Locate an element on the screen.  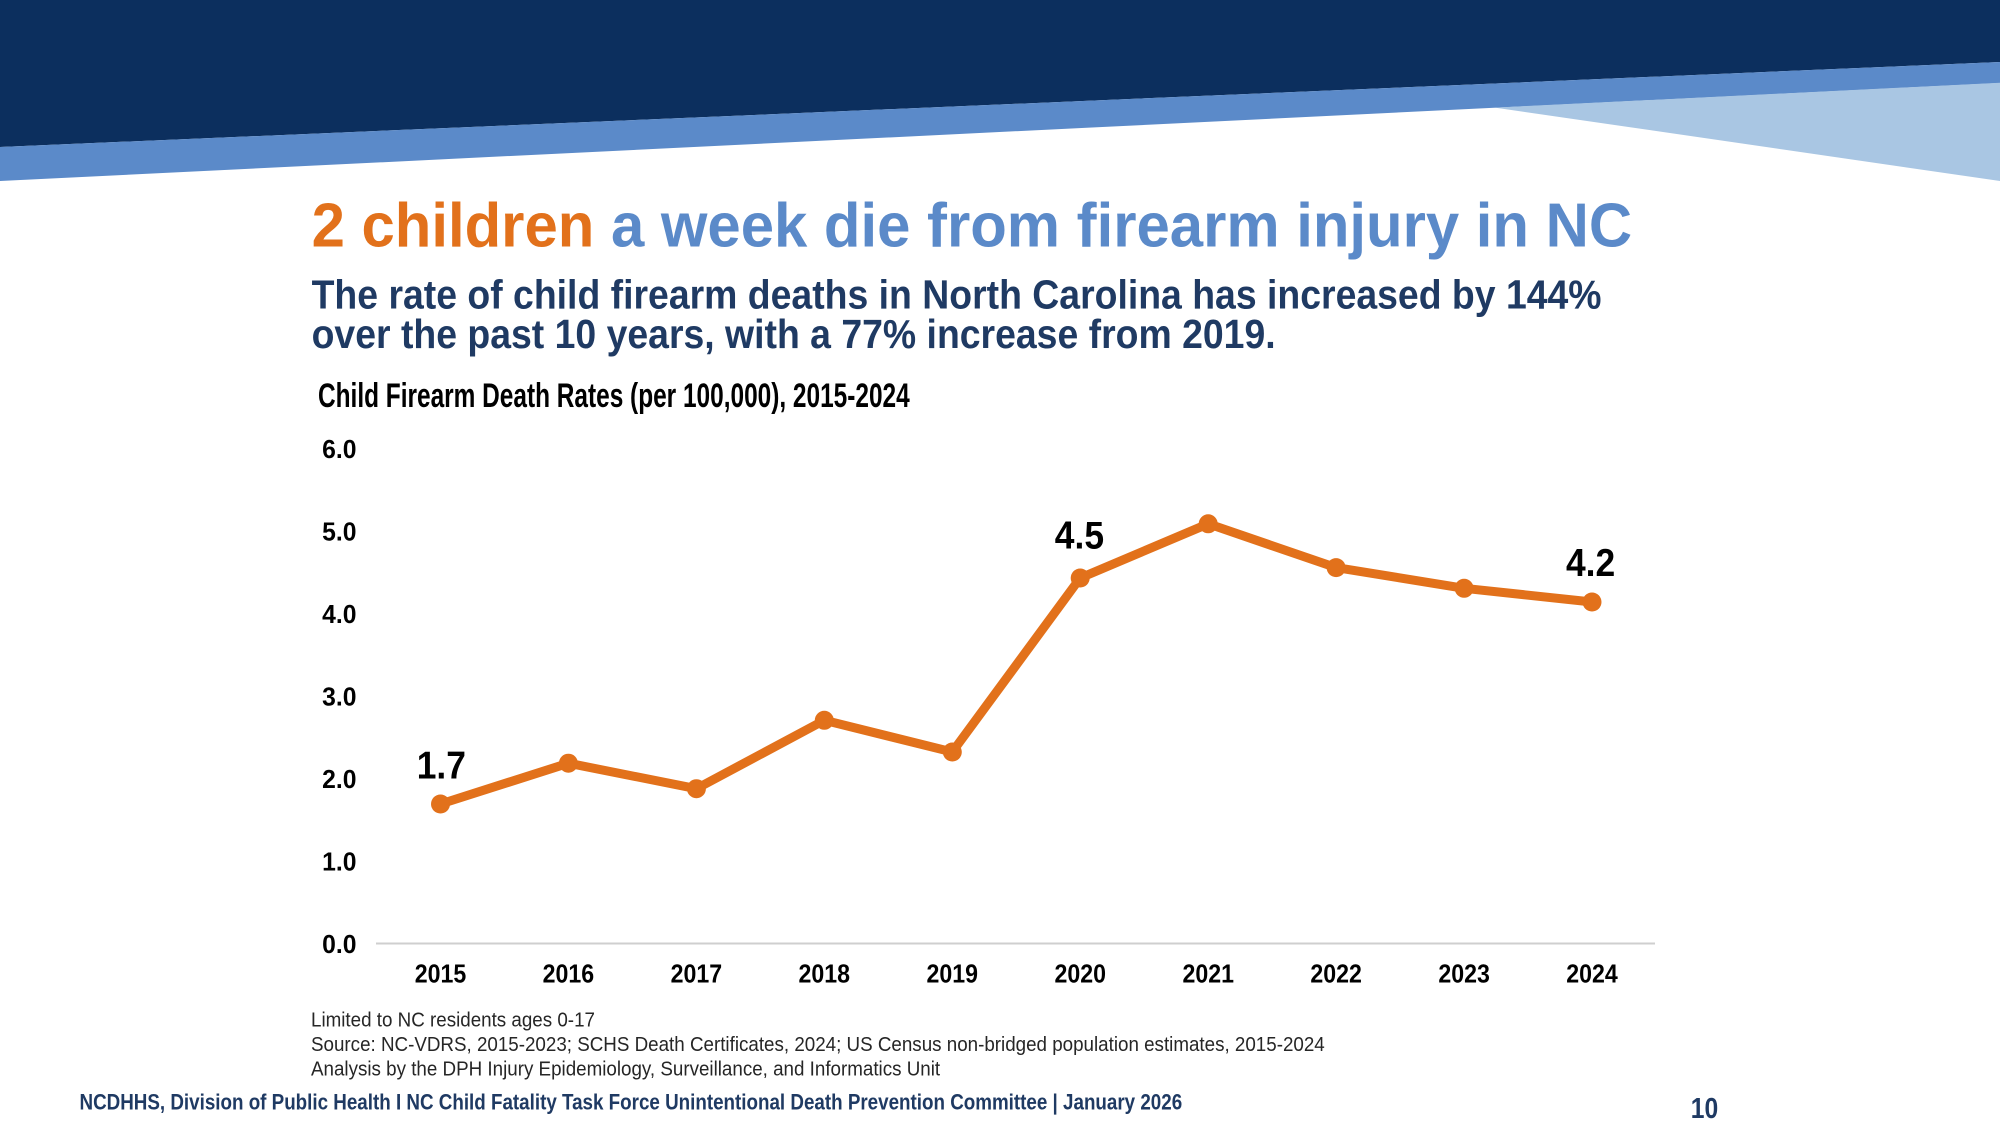
svg-text: 2.0 is located at coordinates (339, 779).